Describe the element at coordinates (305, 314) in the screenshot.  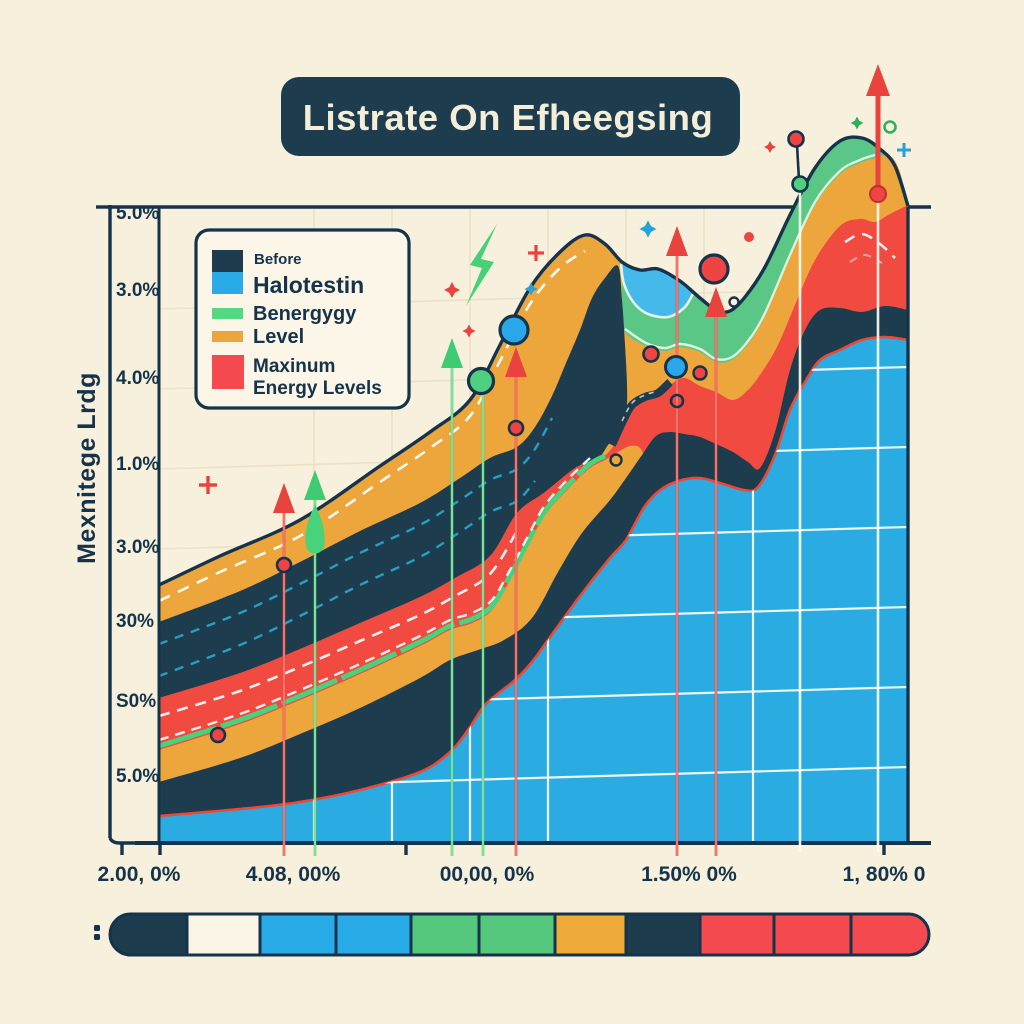
I see `svg-text: Benergygy` at that location.